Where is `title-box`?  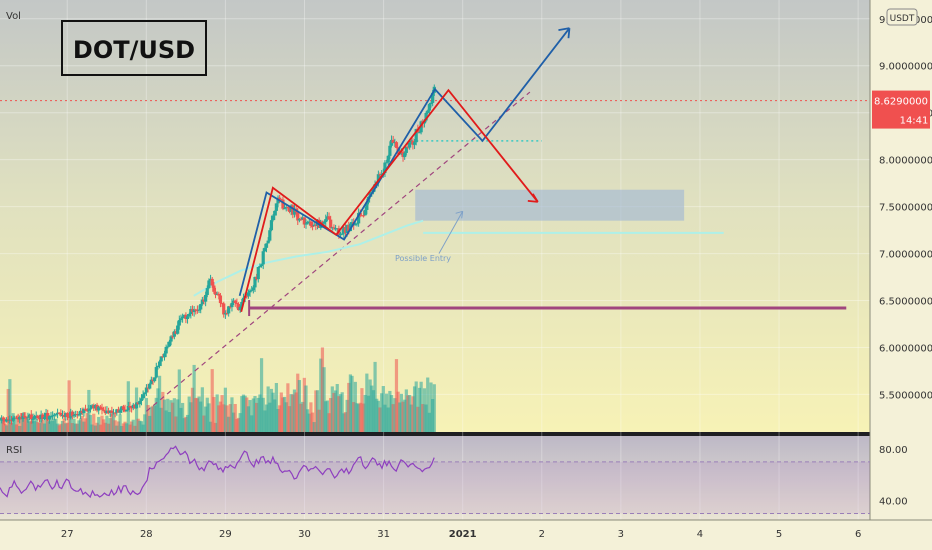 title-box is located at coordinates (134, 48).